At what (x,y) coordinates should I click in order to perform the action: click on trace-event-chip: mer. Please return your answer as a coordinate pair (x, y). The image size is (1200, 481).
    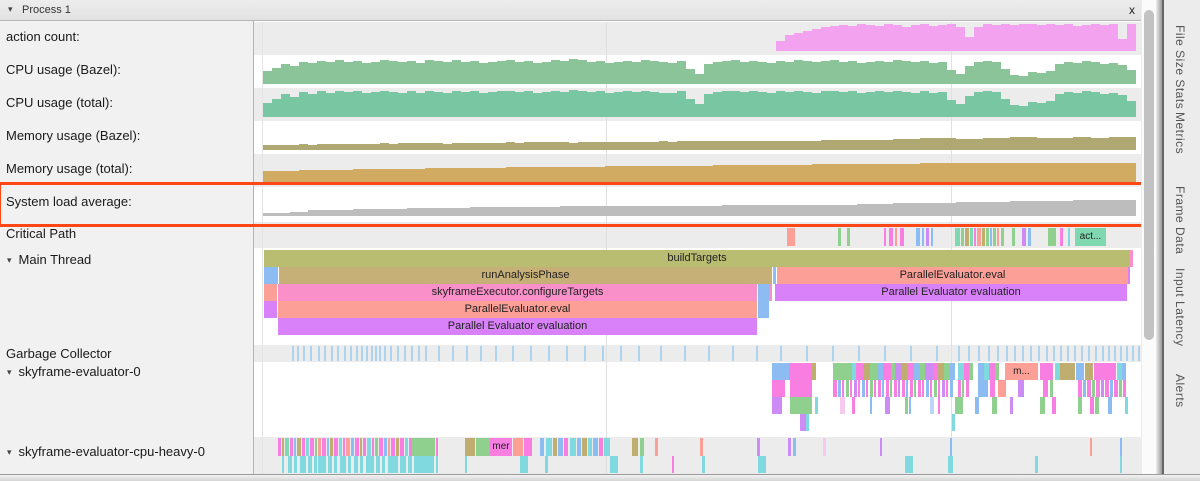
    Looking at the image, I should click on (501, 447).